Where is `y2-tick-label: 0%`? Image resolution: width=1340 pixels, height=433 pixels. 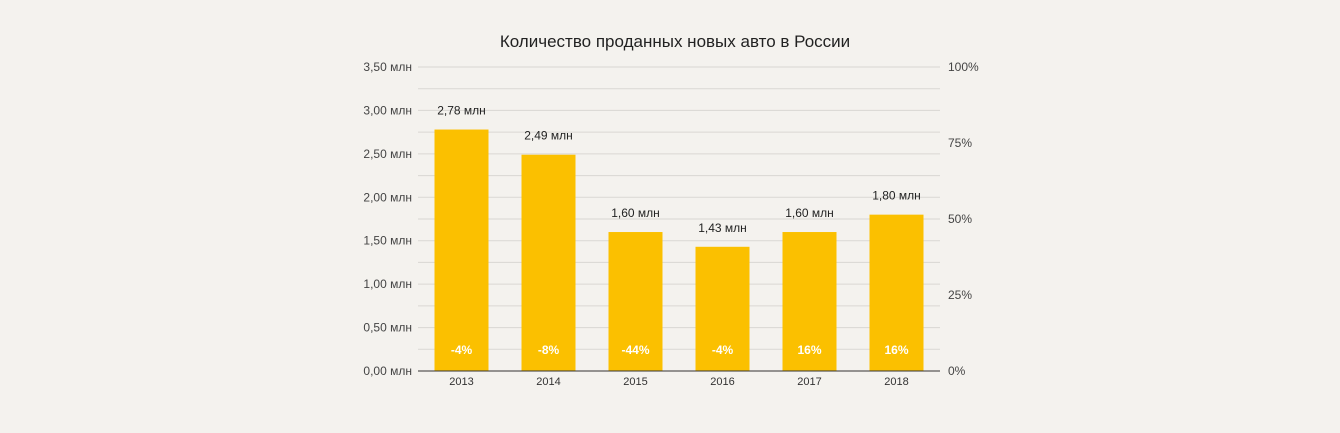
y2-tick-label: 0% is located at coordinates (957, 371).